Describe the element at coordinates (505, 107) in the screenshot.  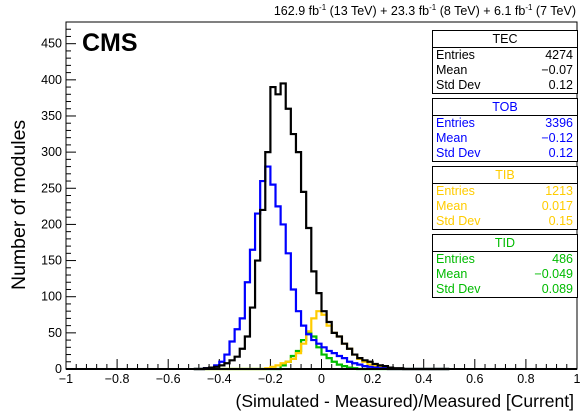
I see `stats-box-title: TOB` at that location.